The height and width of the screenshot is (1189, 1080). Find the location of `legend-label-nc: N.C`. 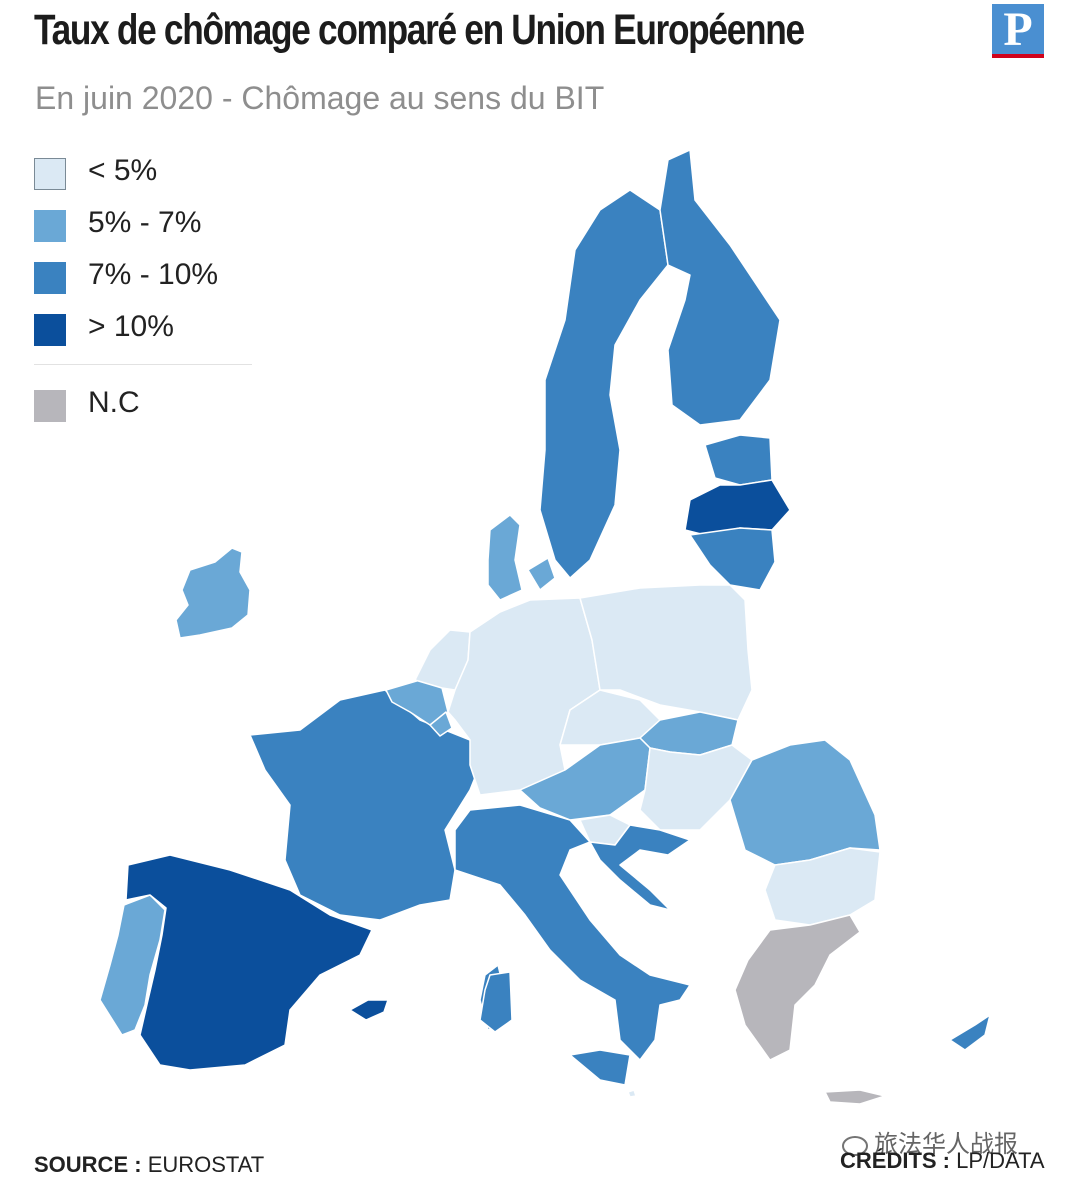

legend-label-nc: N.C is located at coordinates (114, 402).